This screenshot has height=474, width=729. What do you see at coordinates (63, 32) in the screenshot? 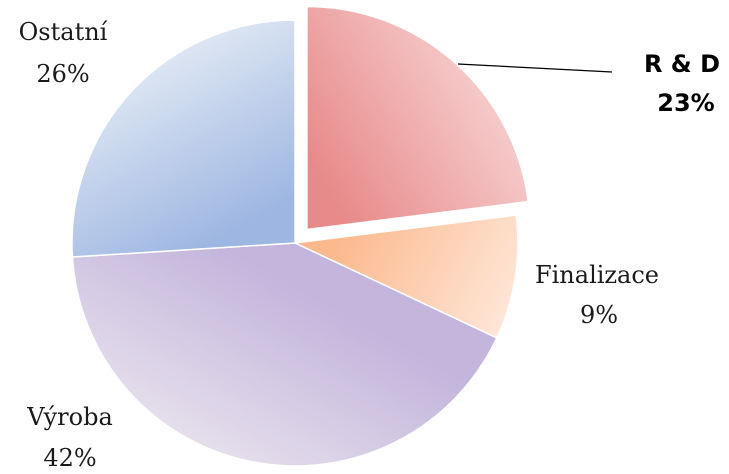
I see `slice-label-ostatni-name: Ostatní` at bounding box center [63, 32].